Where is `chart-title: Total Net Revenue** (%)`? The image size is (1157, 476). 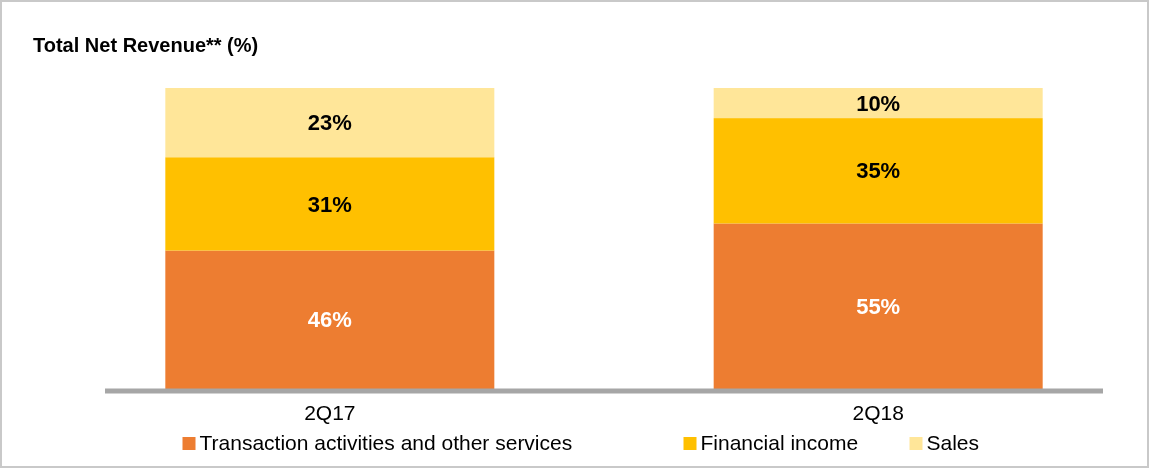 chart-title: Total Net Revenue** (%) is located at coordinates (146, 45).